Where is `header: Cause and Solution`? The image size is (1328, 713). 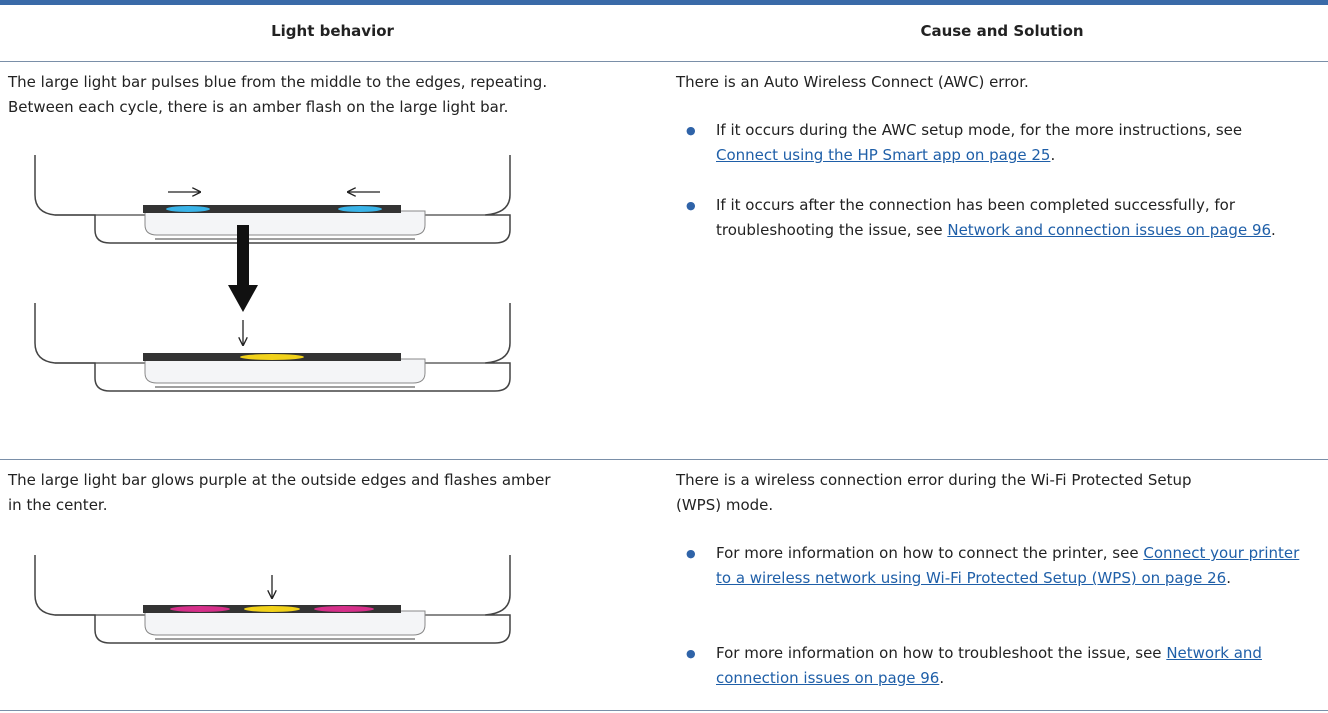 header: Cause and Solution is located at coordinates (1002, 31).